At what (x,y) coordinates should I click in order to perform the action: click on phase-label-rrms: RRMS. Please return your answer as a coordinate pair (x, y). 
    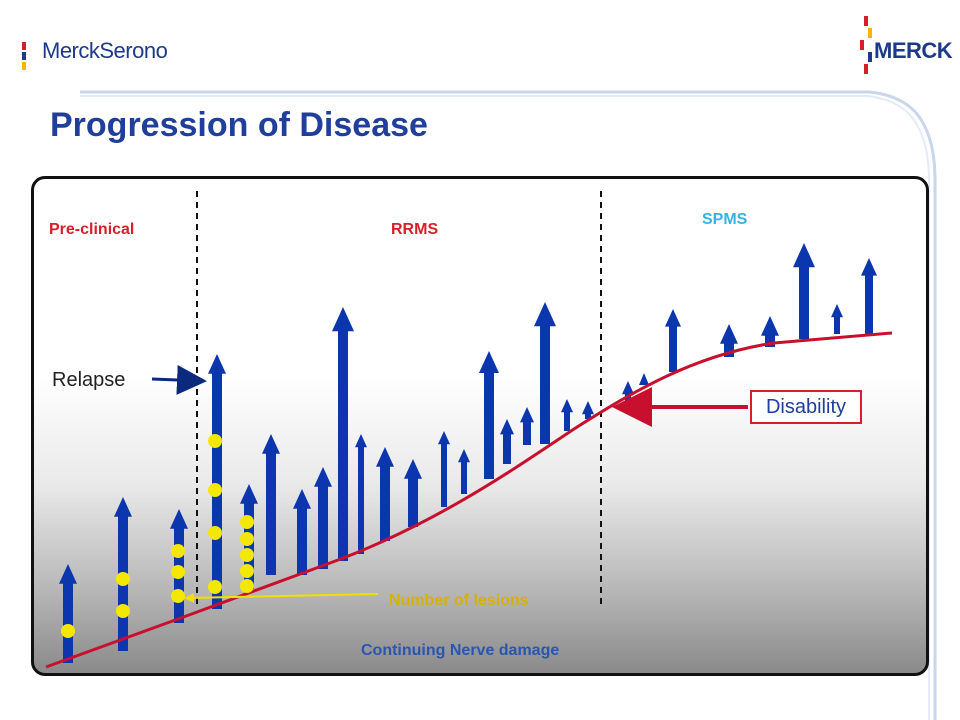
    Looking at the image, I should click on (415, 229).